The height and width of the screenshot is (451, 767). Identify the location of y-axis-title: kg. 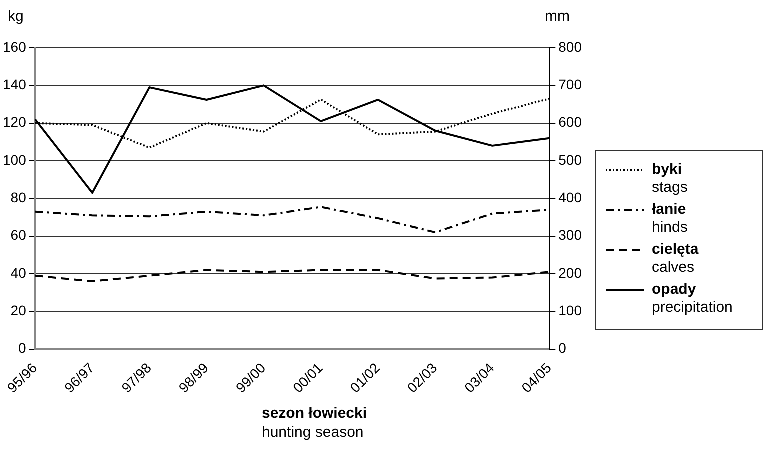
(16, 16).